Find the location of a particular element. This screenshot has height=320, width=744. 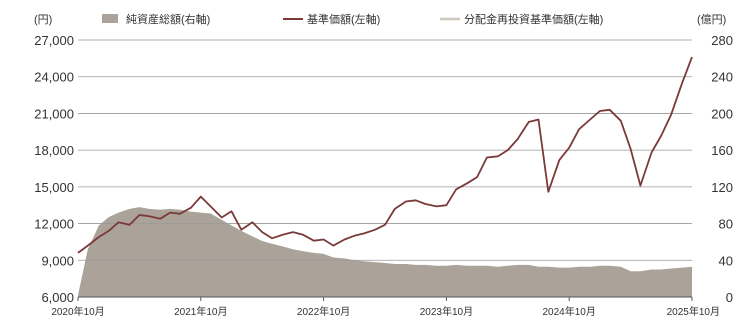

left-tick-label: 15,000 is located at coordinates (54, 187).